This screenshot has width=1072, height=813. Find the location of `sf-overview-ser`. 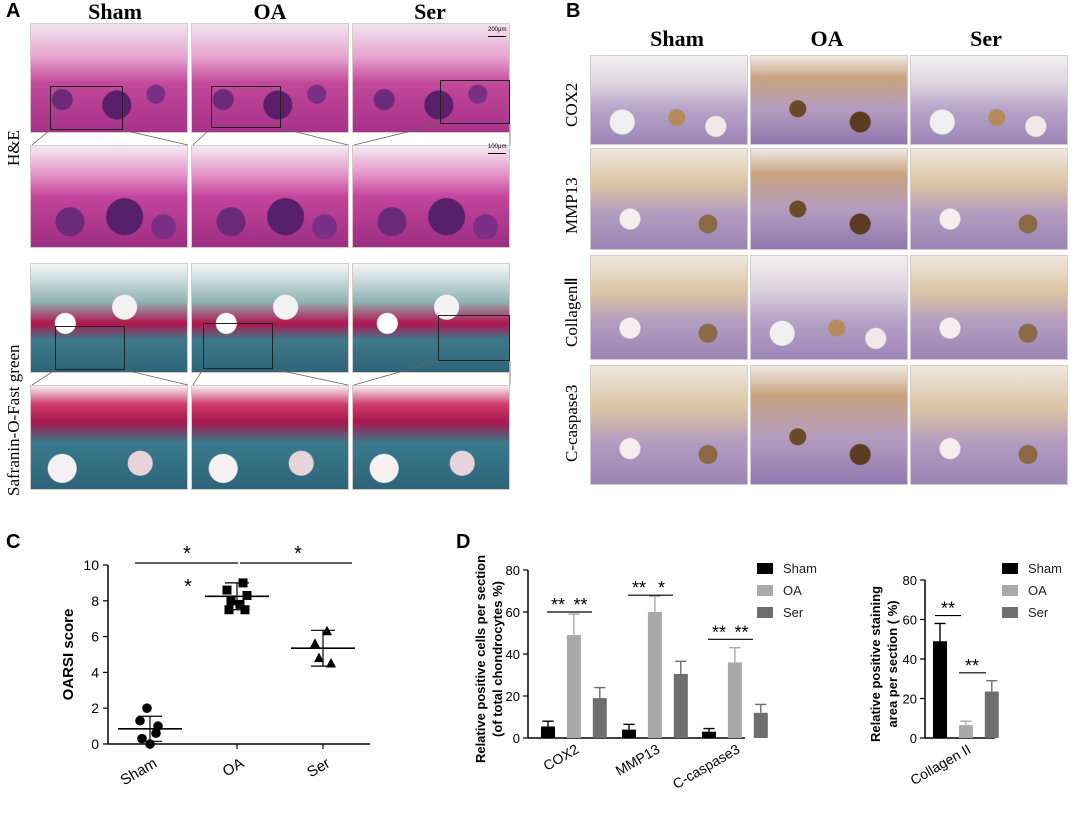

sf-overview-ser is located at coordinates (431, 318).